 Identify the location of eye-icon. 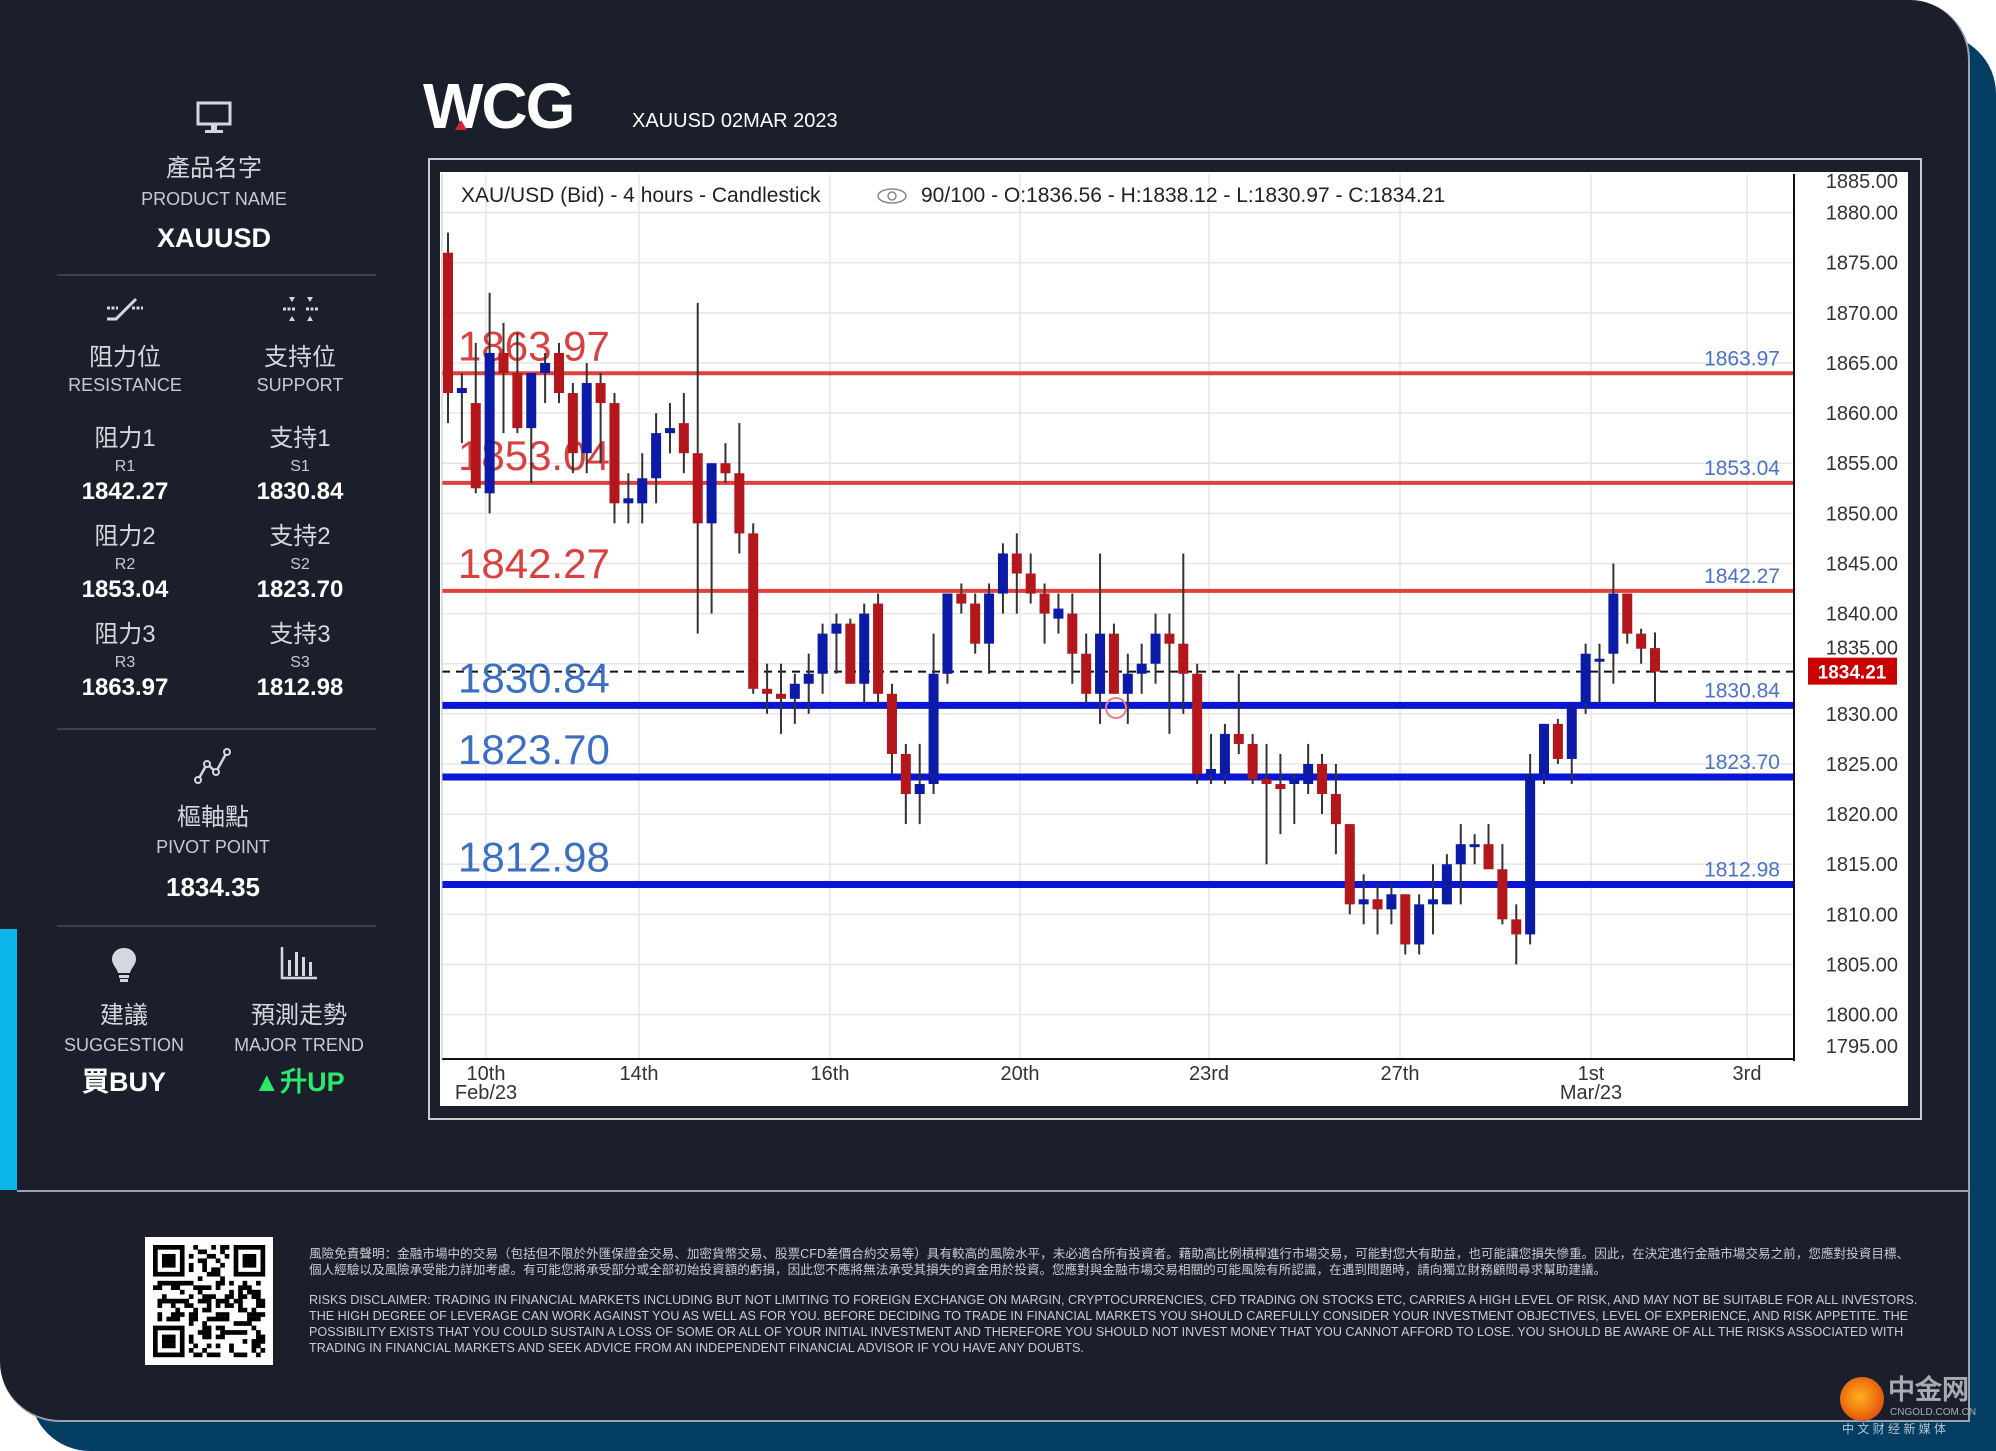
(892, 196).